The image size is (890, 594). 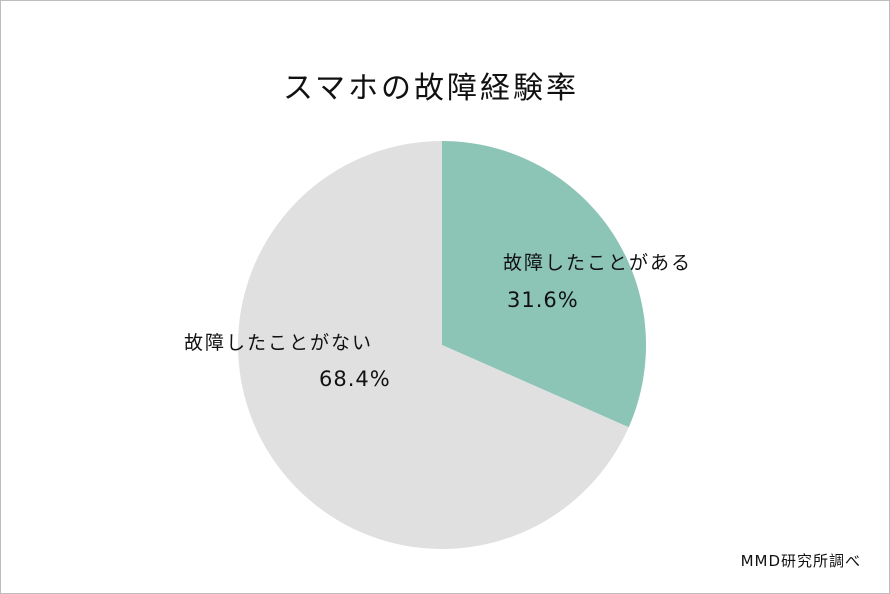 What do you see at coordinates (543, 300) in the screenshot?
I see `slice-value-broken: 31.6%` at bounding box center [543, 300].